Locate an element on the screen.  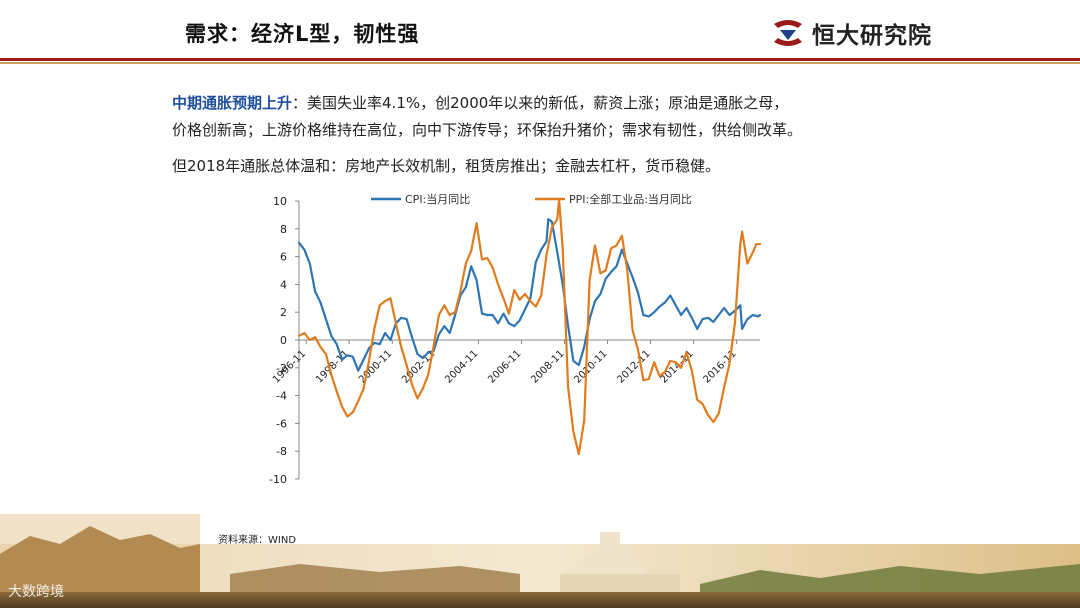
x-tick-label: 2016-11 is located at coordinates (719, 366).